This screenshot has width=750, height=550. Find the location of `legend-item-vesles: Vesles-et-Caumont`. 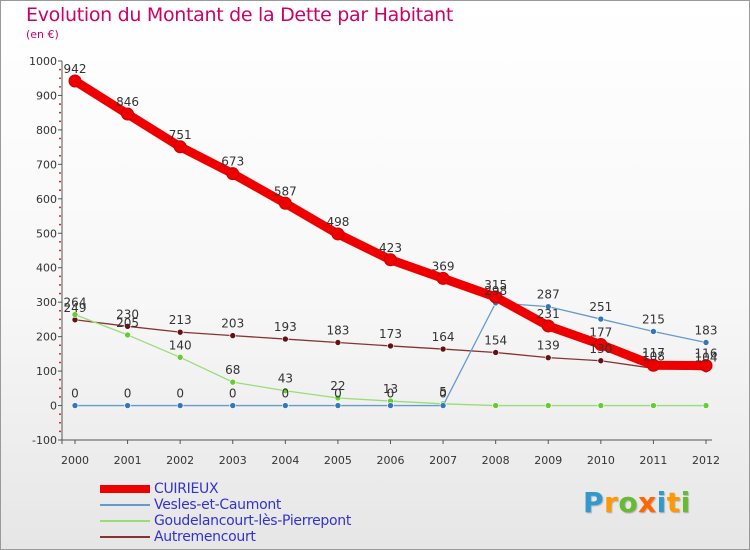

legend-item-vesles: Vesles-et-Caumont is located at coordinates (191, 505).